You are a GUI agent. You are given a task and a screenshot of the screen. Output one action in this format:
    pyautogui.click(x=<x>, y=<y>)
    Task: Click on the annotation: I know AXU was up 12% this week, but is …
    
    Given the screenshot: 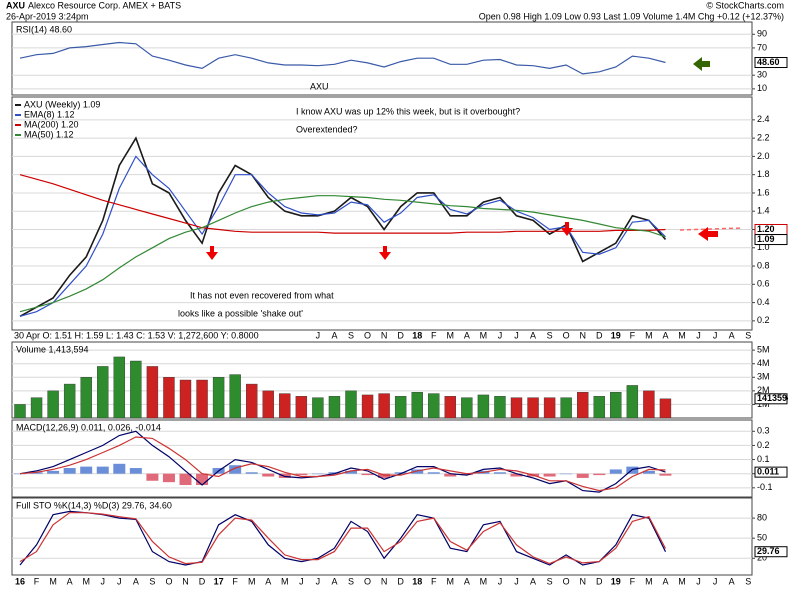 What is the action you would take?
    pyautogui.click(x=408, y=111)
    